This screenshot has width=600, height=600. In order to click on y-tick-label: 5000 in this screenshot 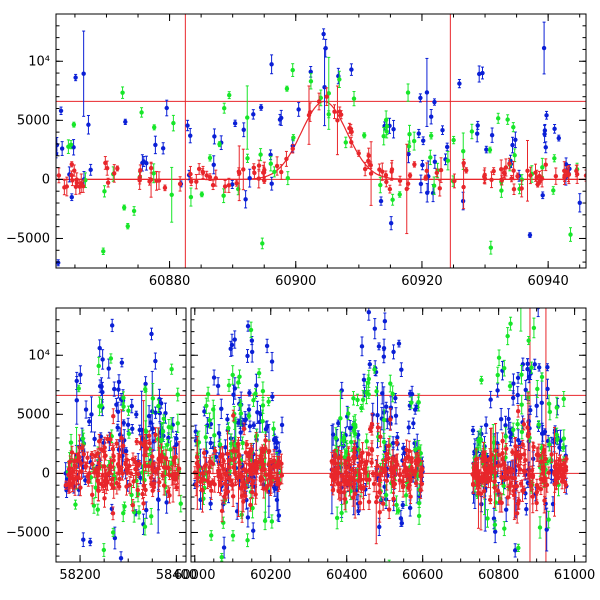, I will do `click(33, 414)`.